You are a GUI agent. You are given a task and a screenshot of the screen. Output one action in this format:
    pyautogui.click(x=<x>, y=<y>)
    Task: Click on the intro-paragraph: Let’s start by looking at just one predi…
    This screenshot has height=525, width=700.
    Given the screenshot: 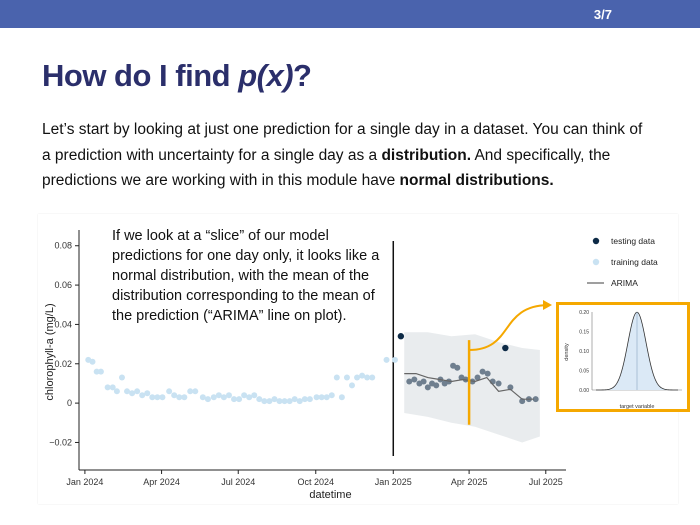 What is the action you would take?
    pyautogui.click(x=348, y=155)
    